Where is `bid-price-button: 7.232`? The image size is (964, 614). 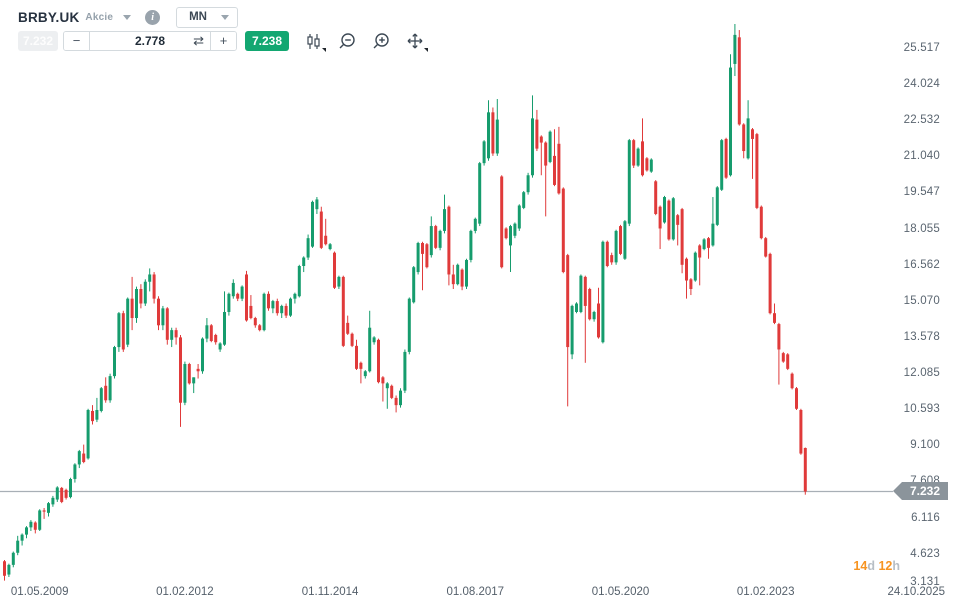
bid-price-button: 7.232 is located at coordinates (38, 41).